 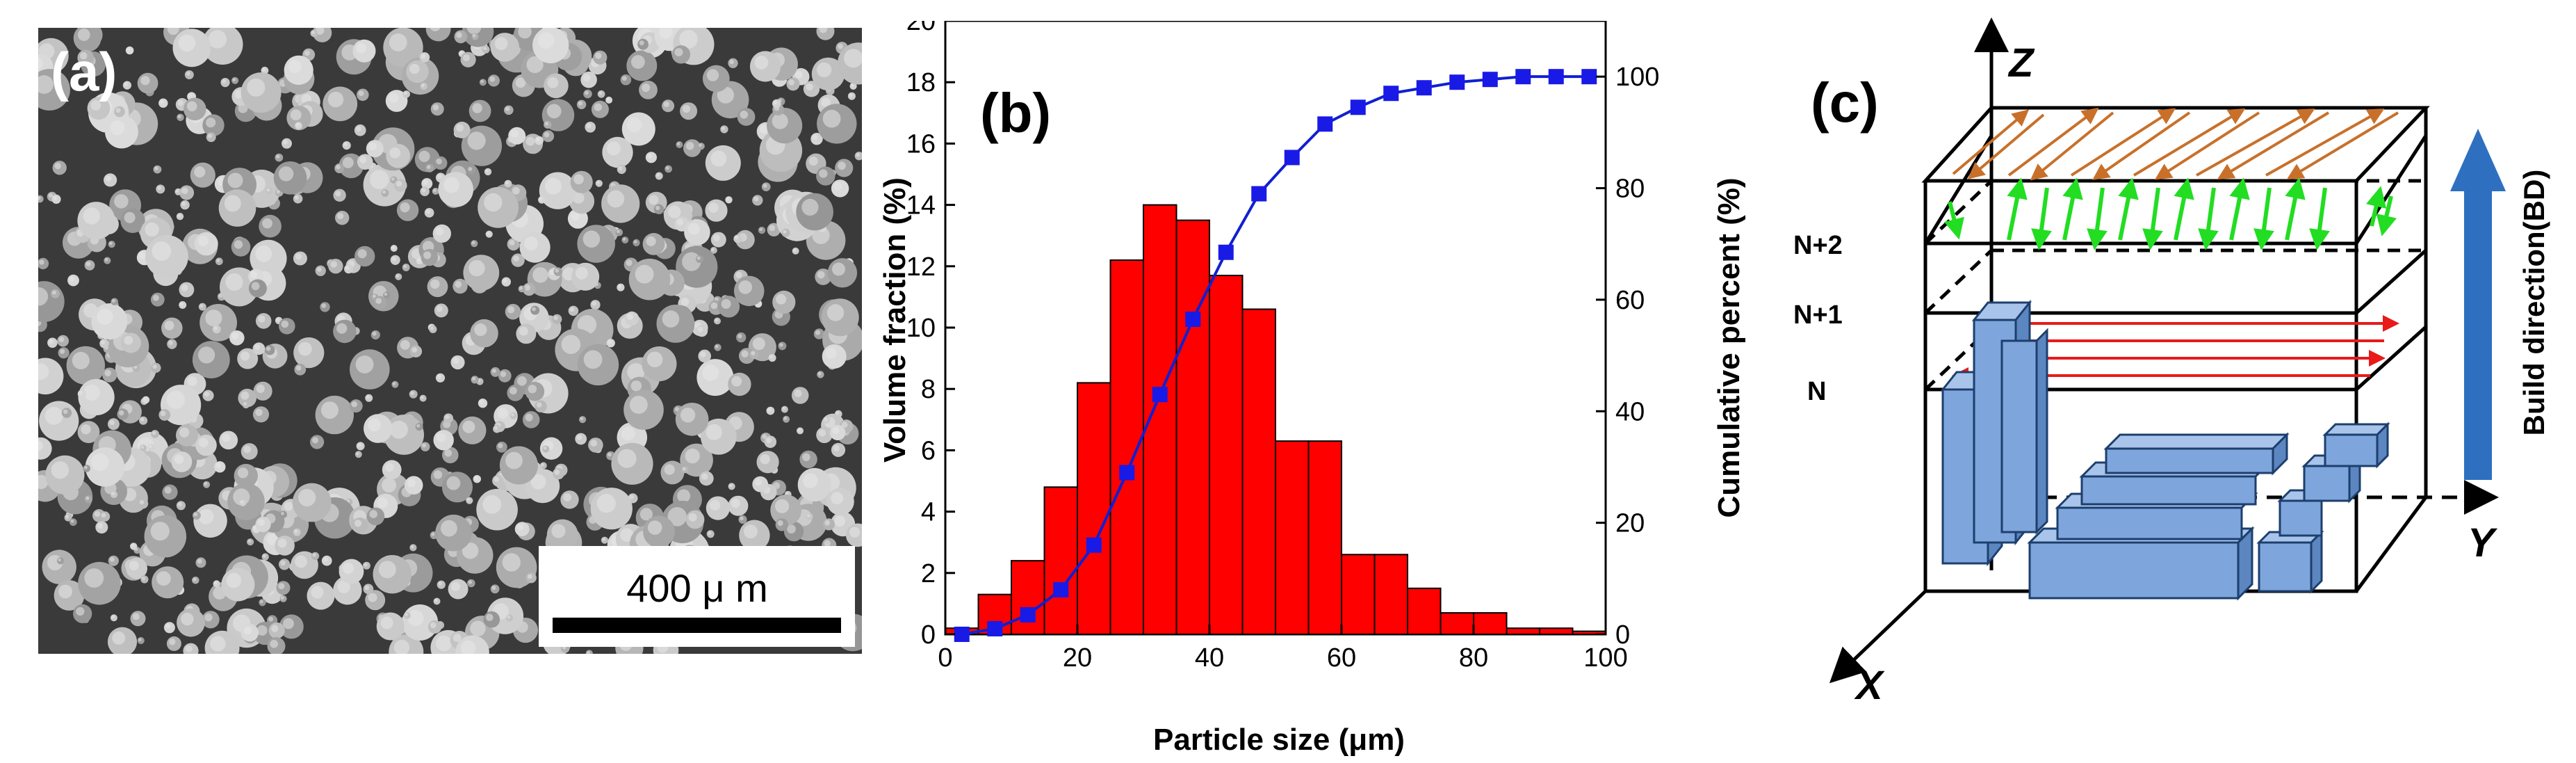 I want to click on panel-b-label: (b), so click(x=1015, y=113).